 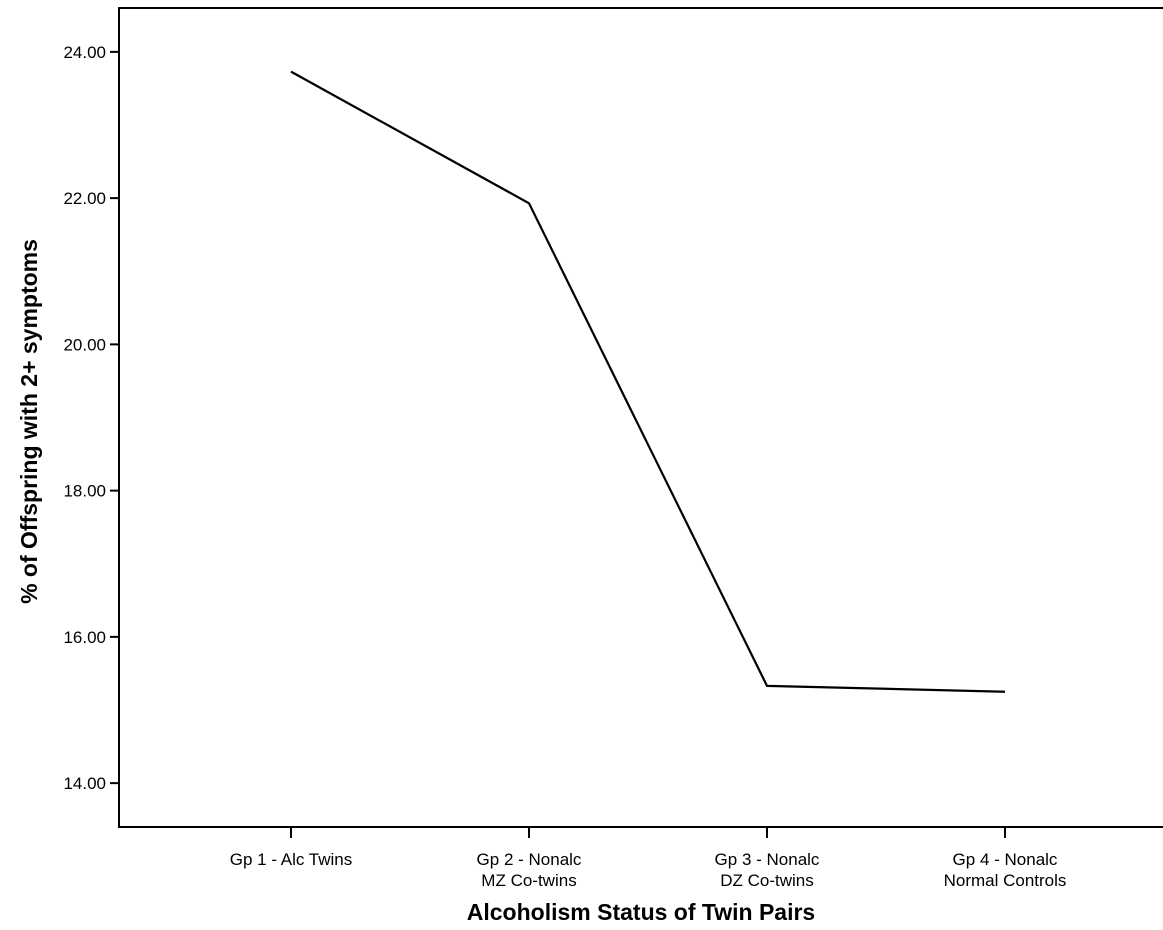 I want to click on x-tick-label: MZ Co-twins, so click(x=528, y=880).